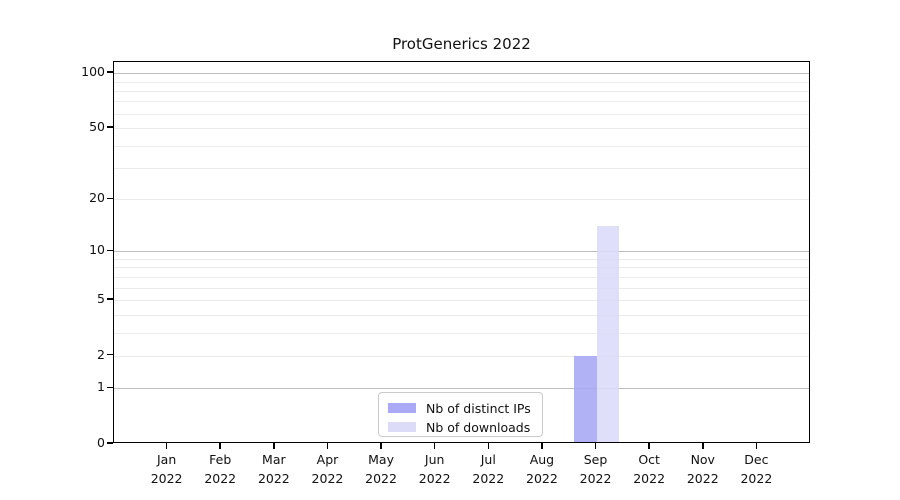 This screenshot has width=900, height=500. I want to click on x-axis-tick-label: Jul 2022, so click(488, 469).